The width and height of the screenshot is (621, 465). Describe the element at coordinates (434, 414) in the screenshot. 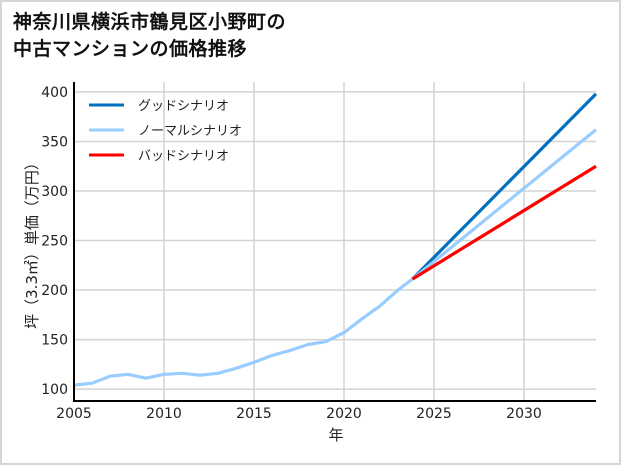

I see `x-tick-label: 2025` at that location.